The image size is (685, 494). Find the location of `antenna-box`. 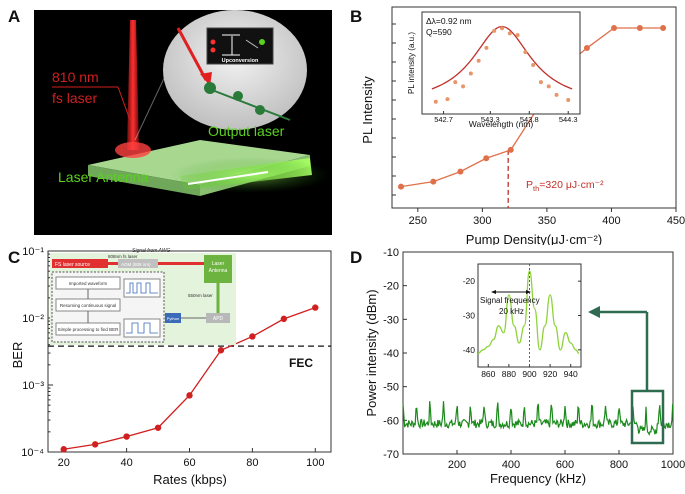

antenna-box is located at coordinates (218, 269).